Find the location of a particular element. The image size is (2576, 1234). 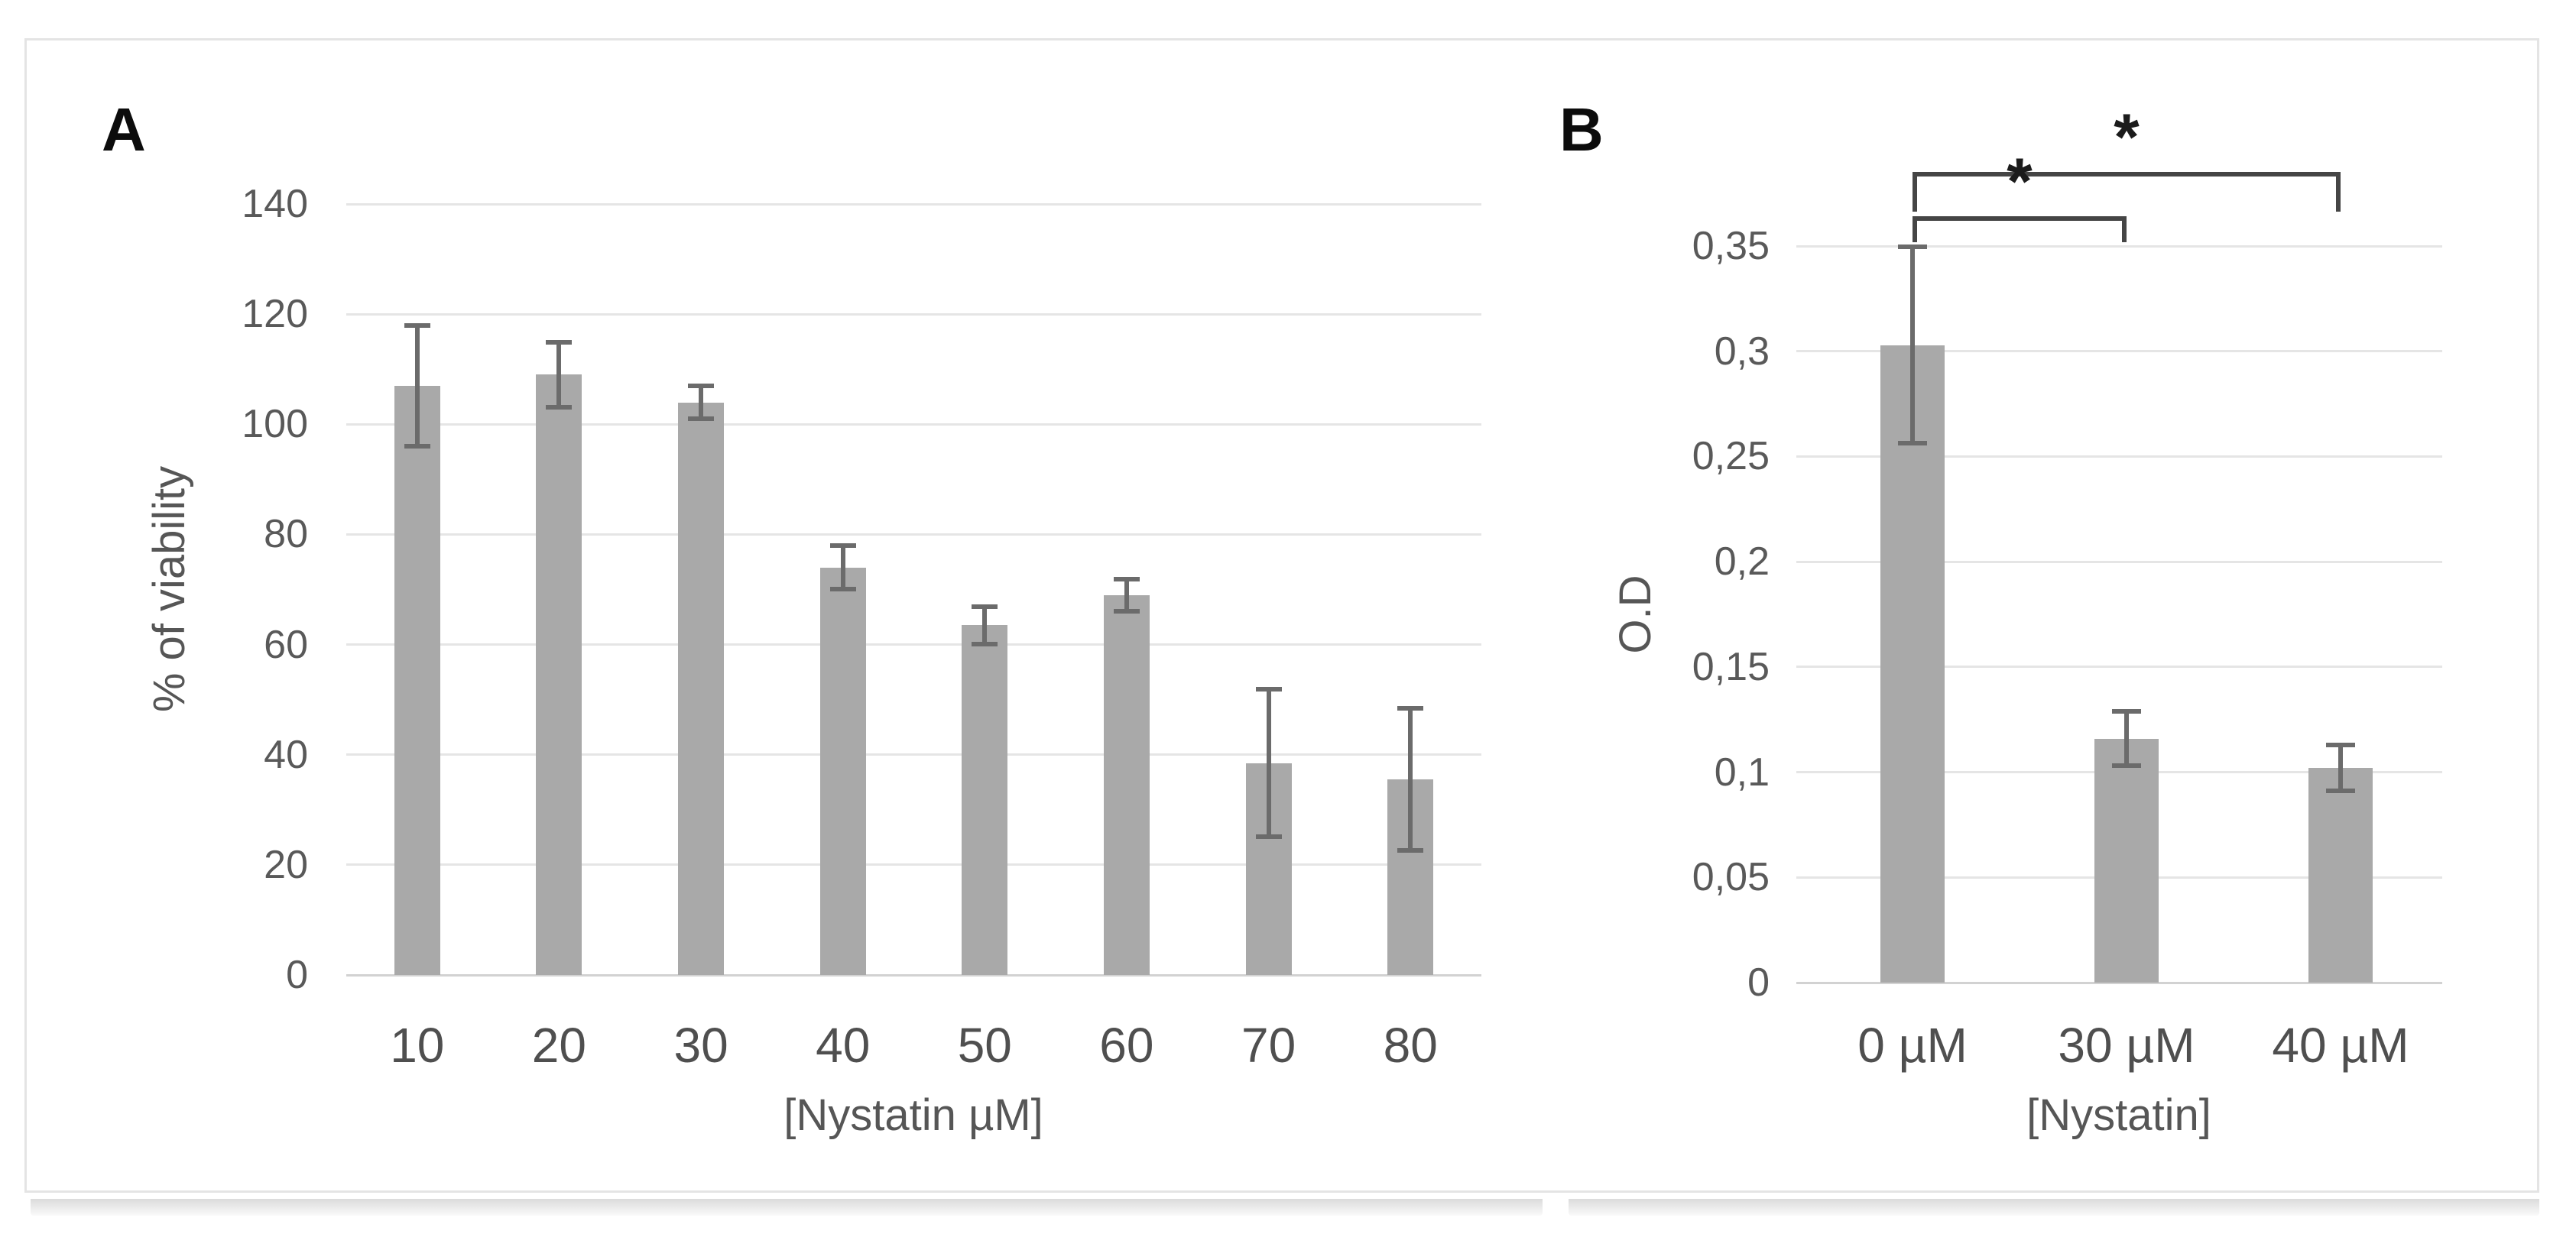

x-tick-label: 0 µM is located at coordinates (1912, 1045).